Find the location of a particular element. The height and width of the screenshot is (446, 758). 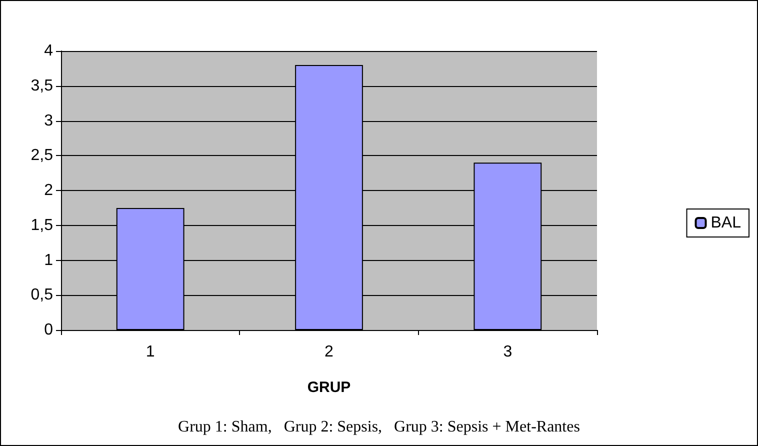

x-axis-title: GRUP is located at coordinates (329, 387).